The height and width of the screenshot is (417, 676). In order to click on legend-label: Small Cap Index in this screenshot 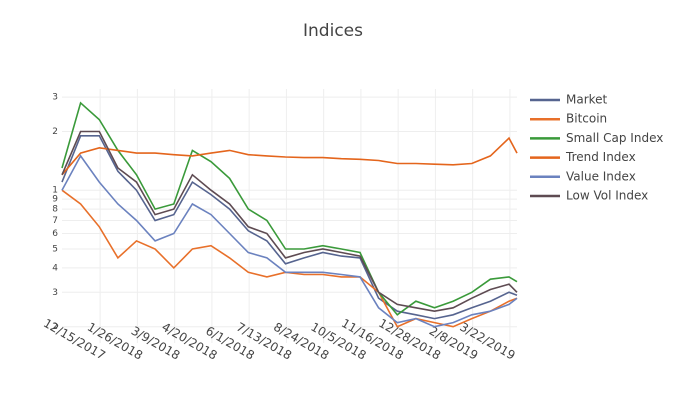, I will do `click(614, 138)`.